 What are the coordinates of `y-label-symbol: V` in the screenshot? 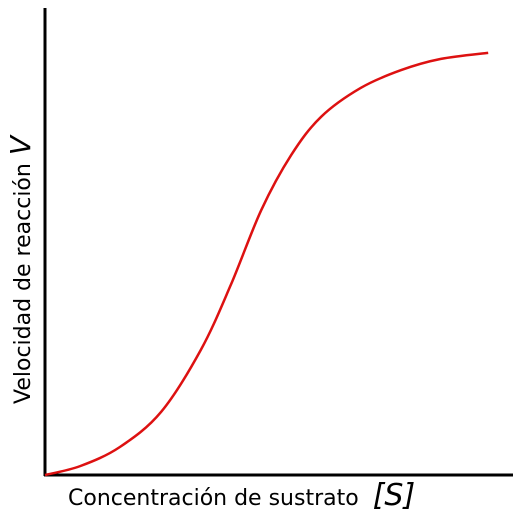 It's located at (20, 144).